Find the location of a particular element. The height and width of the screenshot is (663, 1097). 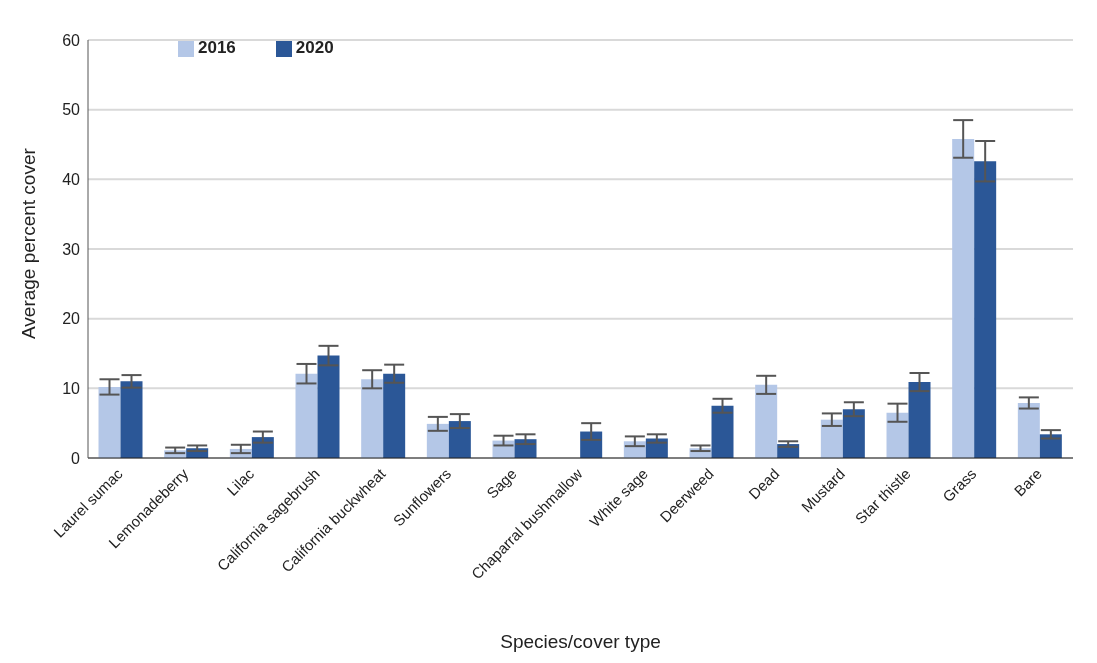

y-tick-label: 20 is located at coordinates (71, 319).